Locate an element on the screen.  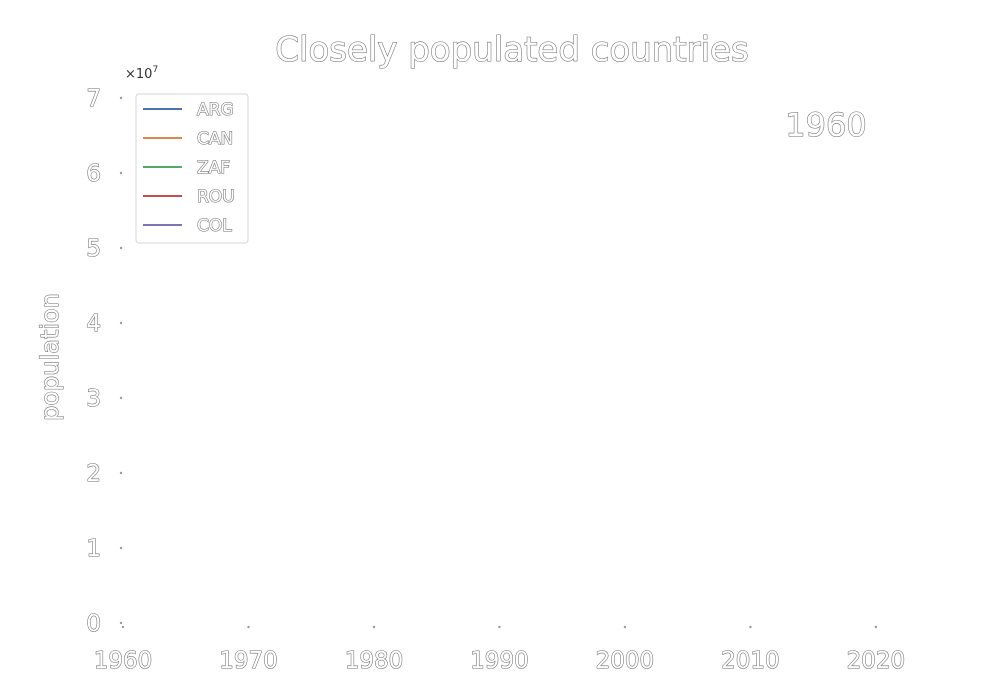
y-tick-label: 1 is located at coordinates (93, 549).